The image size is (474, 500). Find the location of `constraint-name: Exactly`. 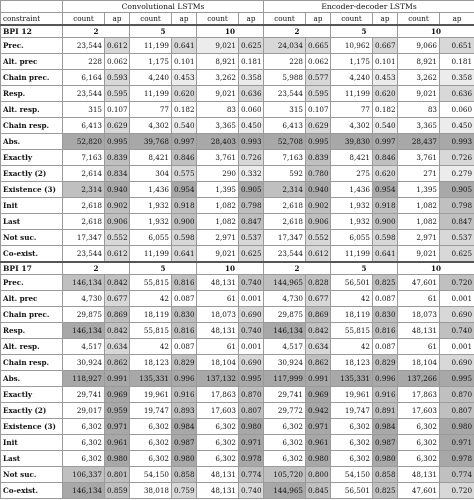

constraint-name: Exactly is located at coordinates (31, 157).